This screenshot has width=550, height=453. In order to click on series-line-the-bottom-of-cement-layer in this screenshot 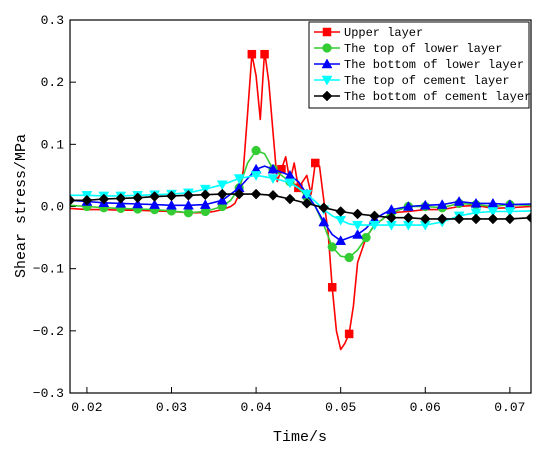, I will do `click(300, 206)`.